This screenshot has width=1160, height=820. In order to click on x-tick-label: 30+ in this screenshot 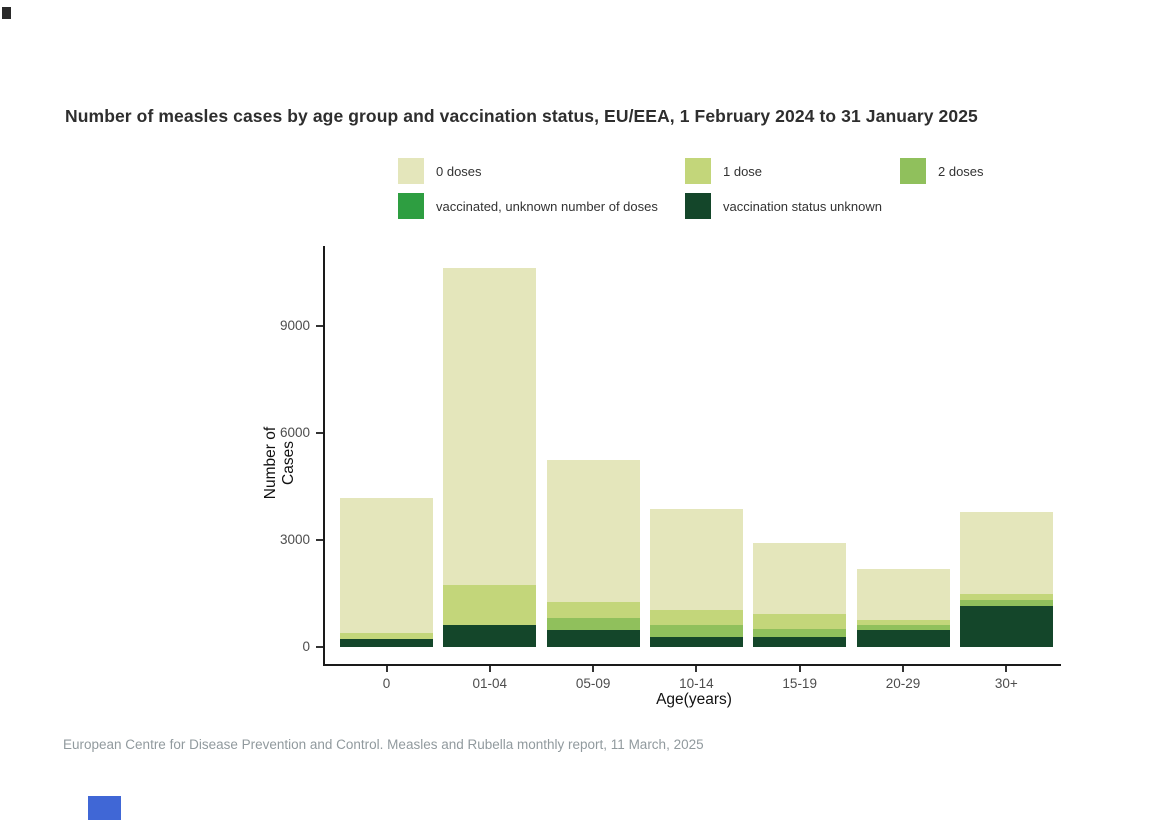, I will do `click(1006, 683)`.